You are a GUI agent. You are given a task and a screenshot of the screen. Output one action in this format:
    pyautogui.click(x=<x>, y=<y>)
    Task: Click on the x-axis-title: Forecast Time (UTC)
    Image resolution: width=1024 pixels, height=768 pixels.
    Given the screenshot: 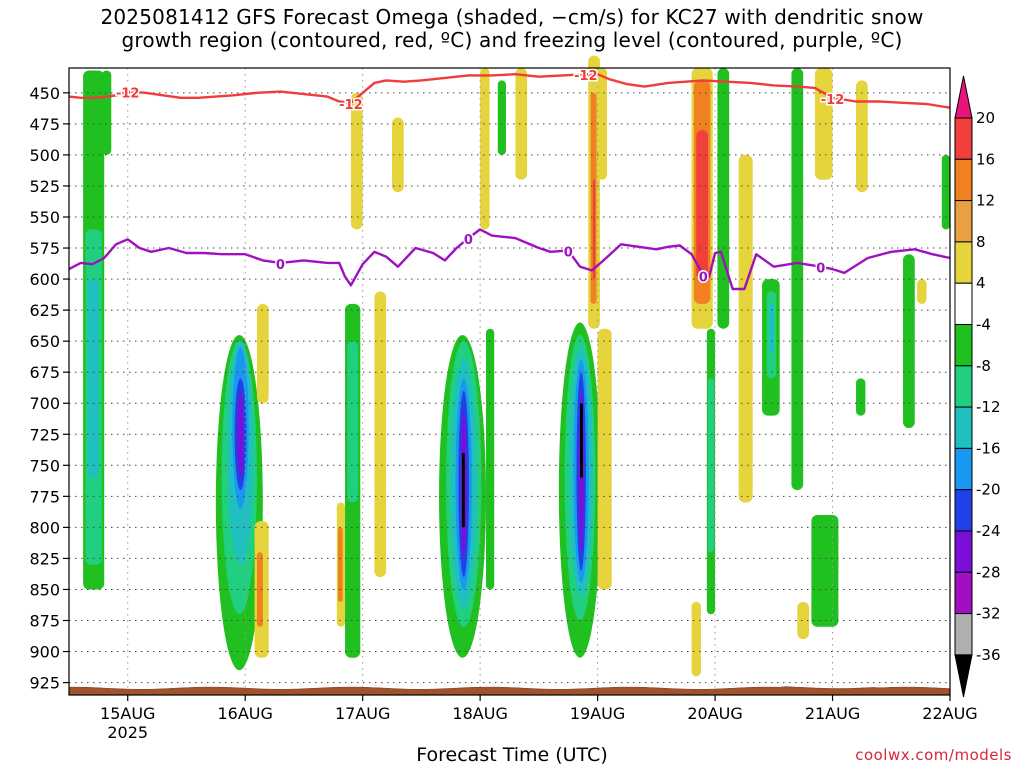 What is the action you would take?
    pyautogui.click(x=512, y=755)
    